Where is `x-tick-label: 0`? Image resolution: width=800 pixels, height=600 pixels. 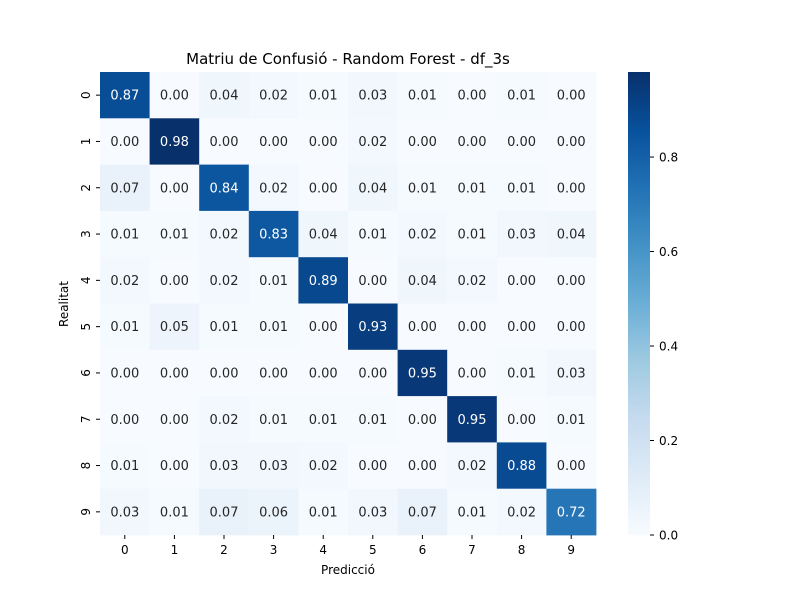 x-tick-label: 0 is located at coordinates (125, 550).